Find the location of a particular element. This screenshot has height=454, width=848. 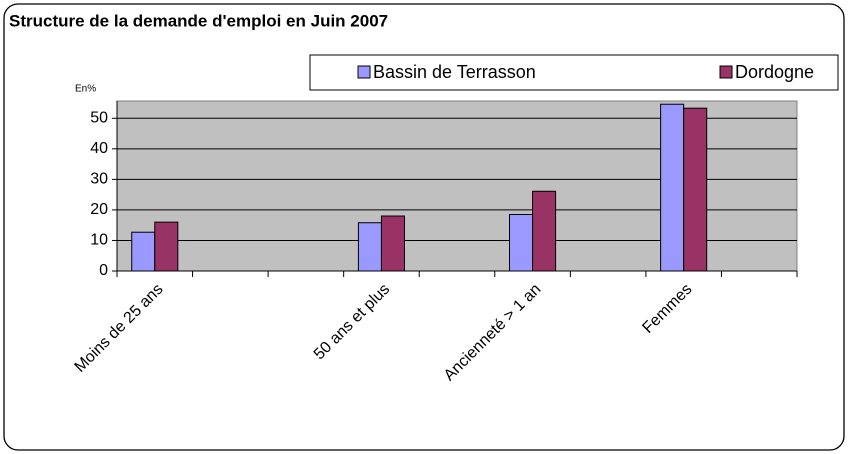

y-tick-label: 0 is located at coordinates (103, 270).